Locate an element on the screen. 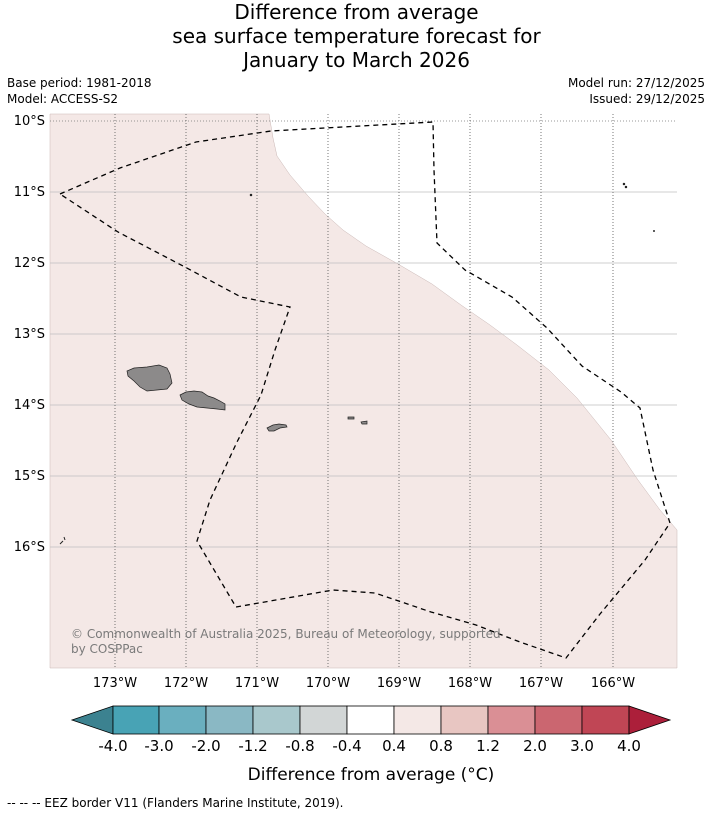 This screenshot has width=713, height=816. base-period: Base period: 1981-2018 is located at coordinates (79, 83).